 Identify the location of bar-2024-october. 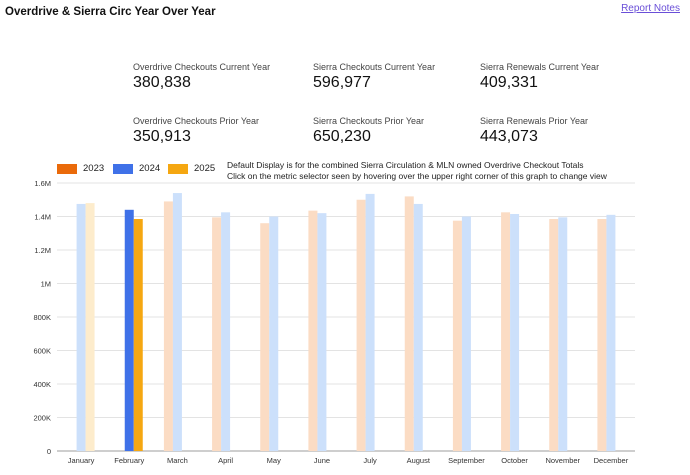
(515, 332).